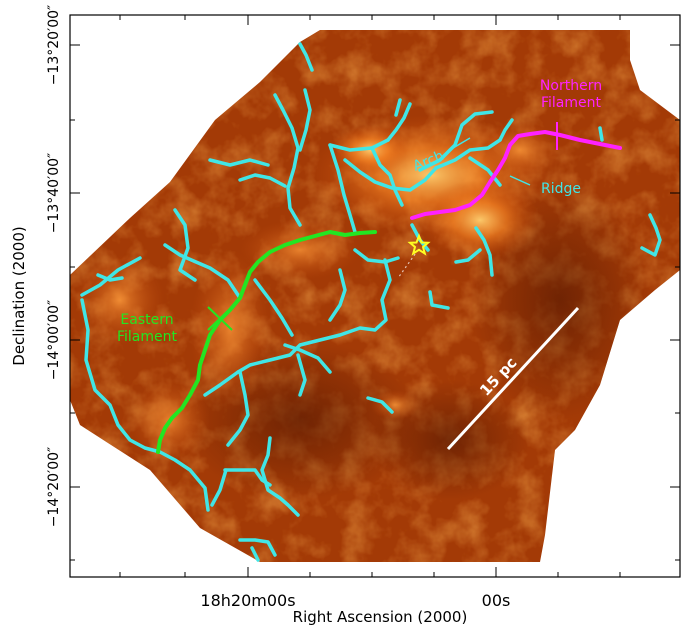 The image size is (695, 628). I want to click on x-tick-label: 00s, so click(496, 600).